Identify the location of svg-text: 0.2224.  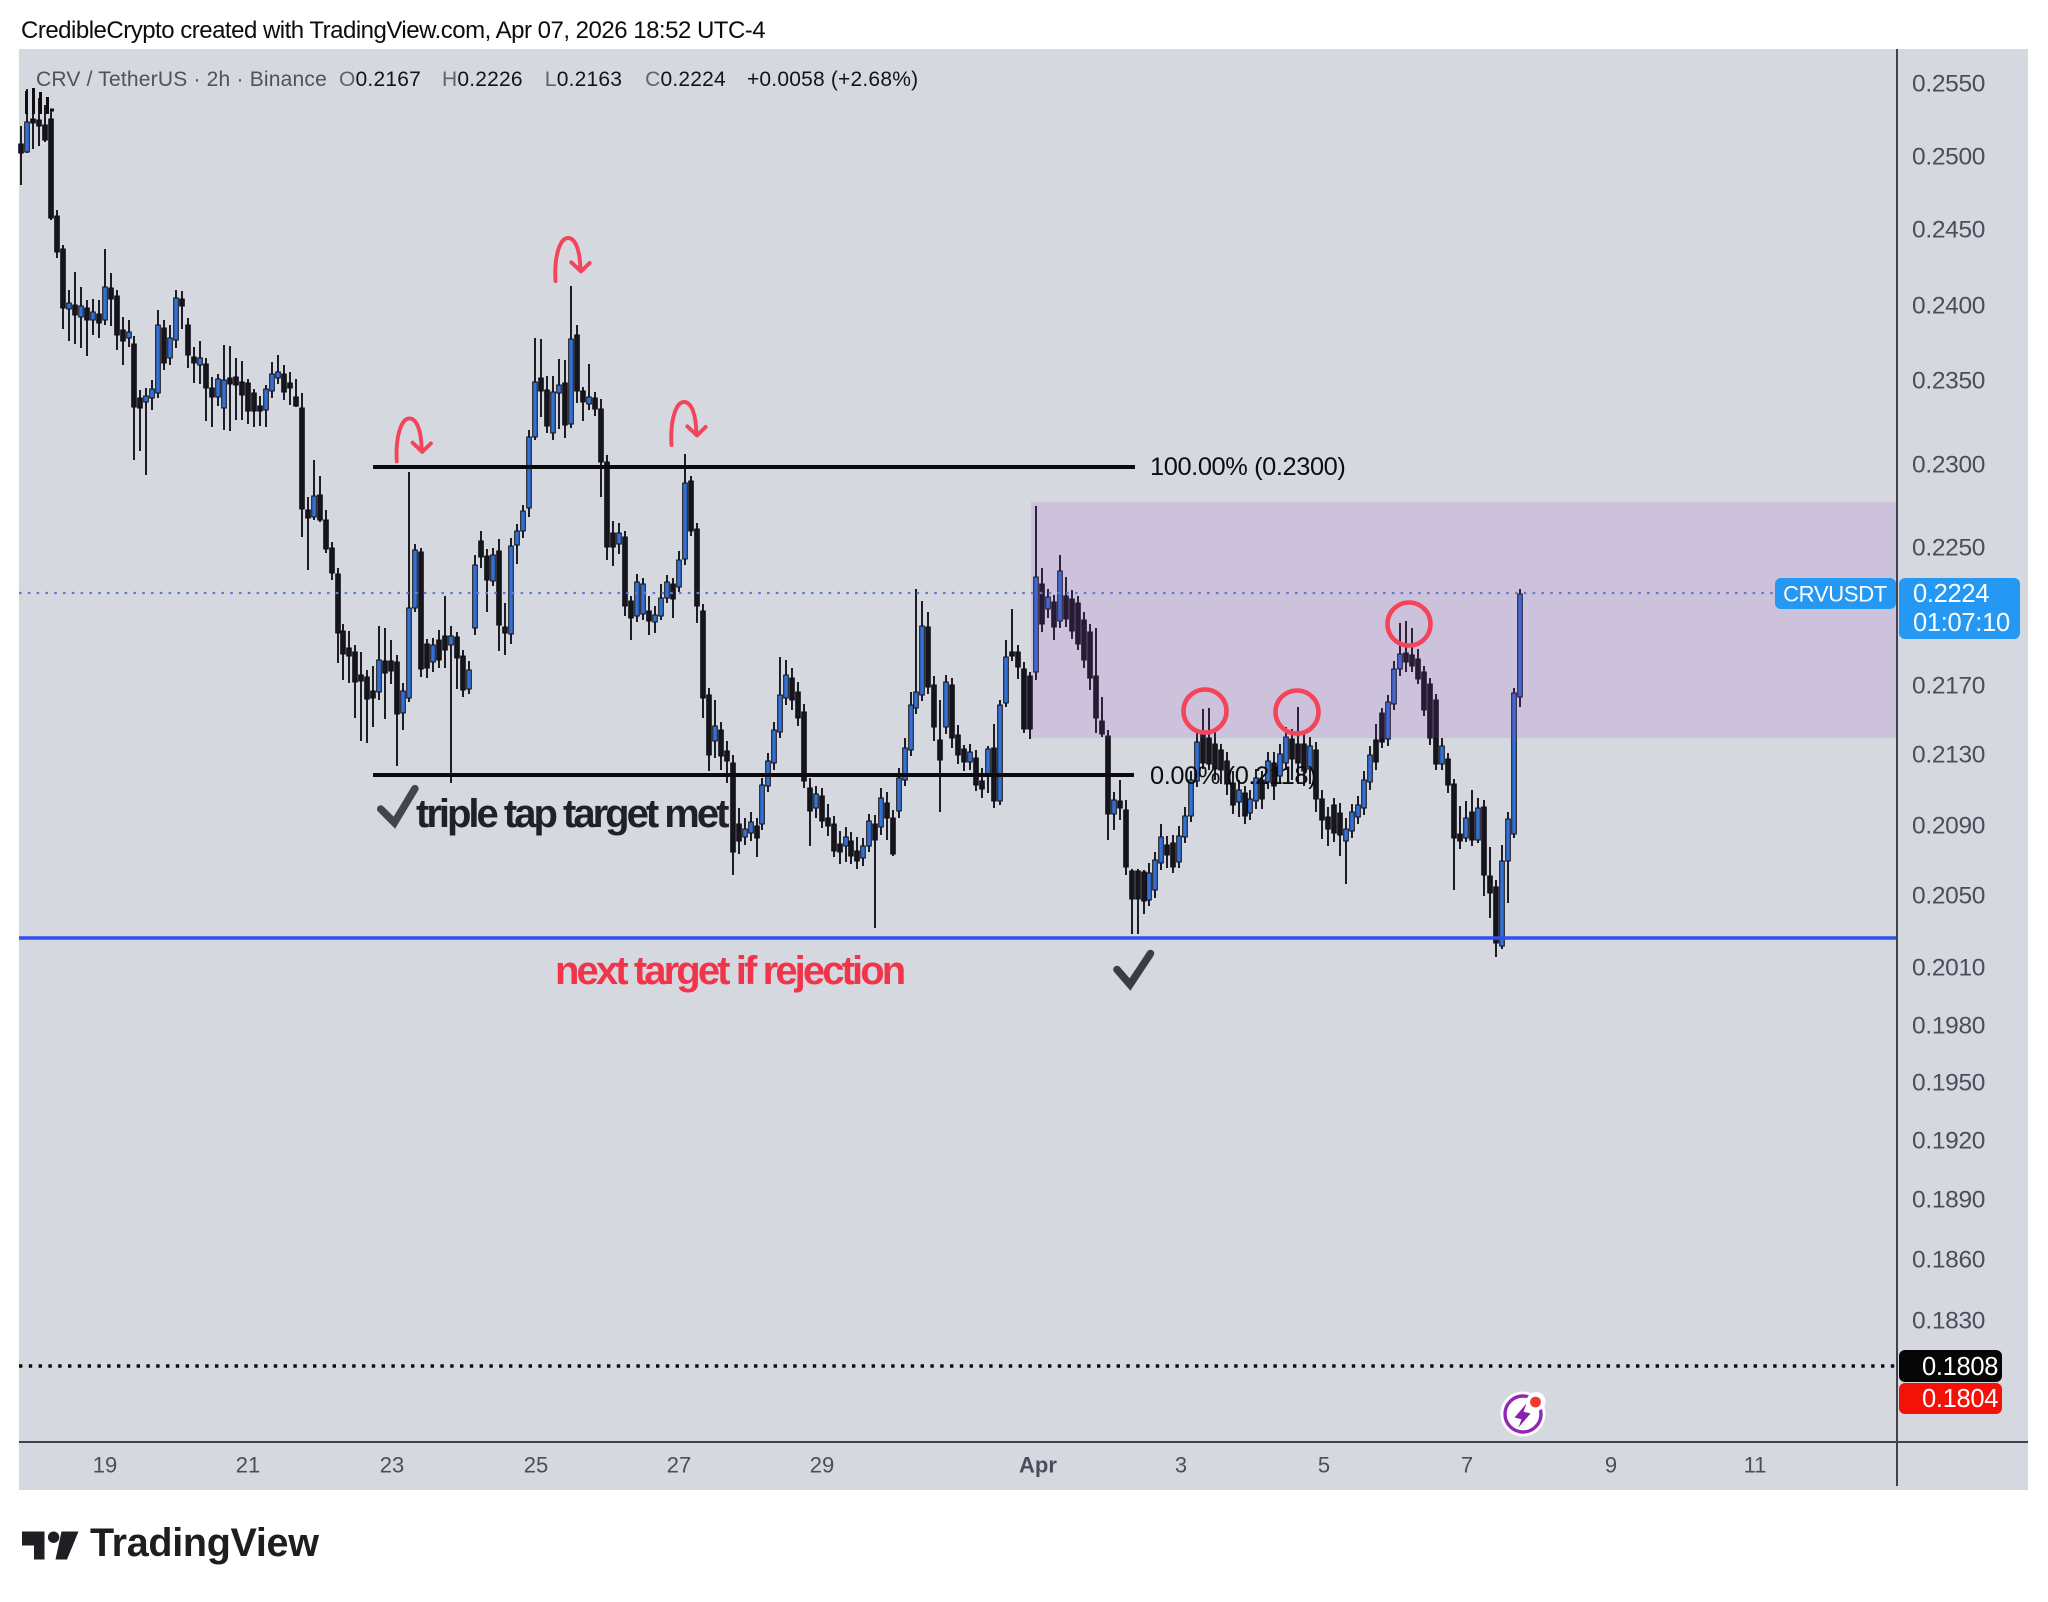
(1951, 594).